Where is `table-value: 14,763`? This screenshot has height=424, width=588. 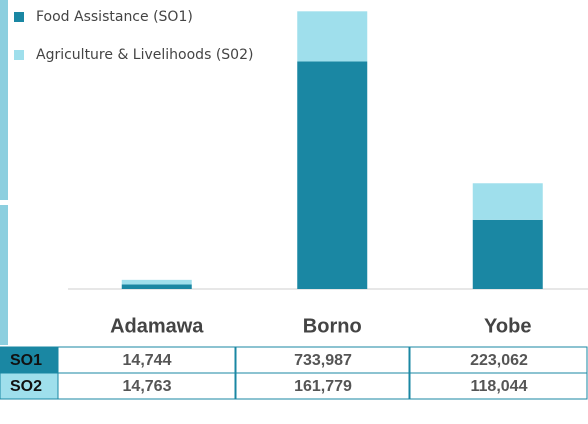
table-value: 14,763 is located at coordinates (147, 386).